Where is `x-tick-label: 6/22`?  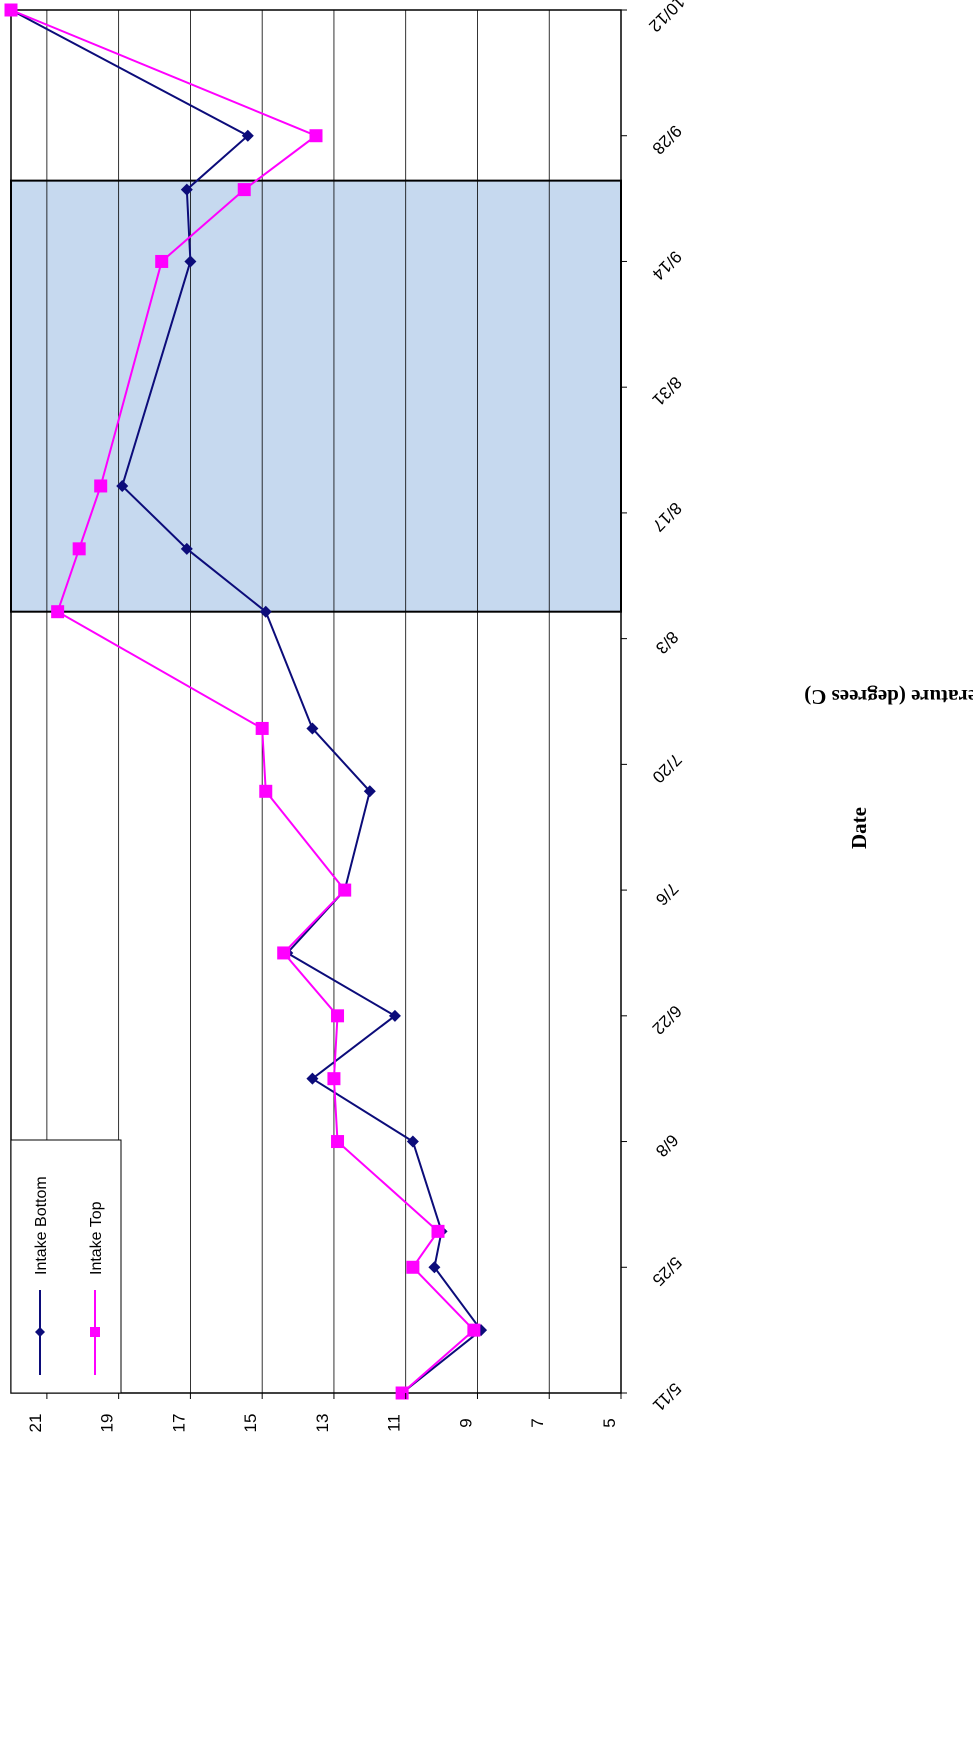 x-tick-label: 6/22 is located at coordinates (666, 1019).